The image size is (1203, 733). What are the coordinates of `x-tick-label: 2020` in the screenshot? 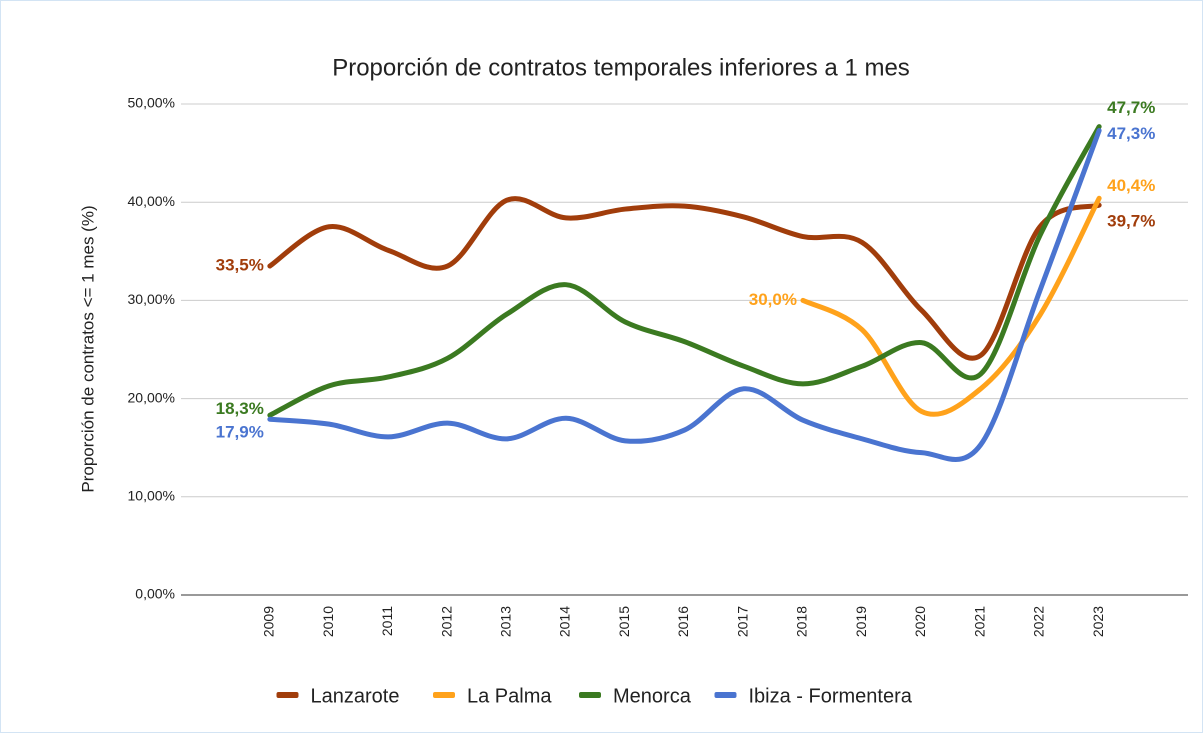 It's located at (920, 621).